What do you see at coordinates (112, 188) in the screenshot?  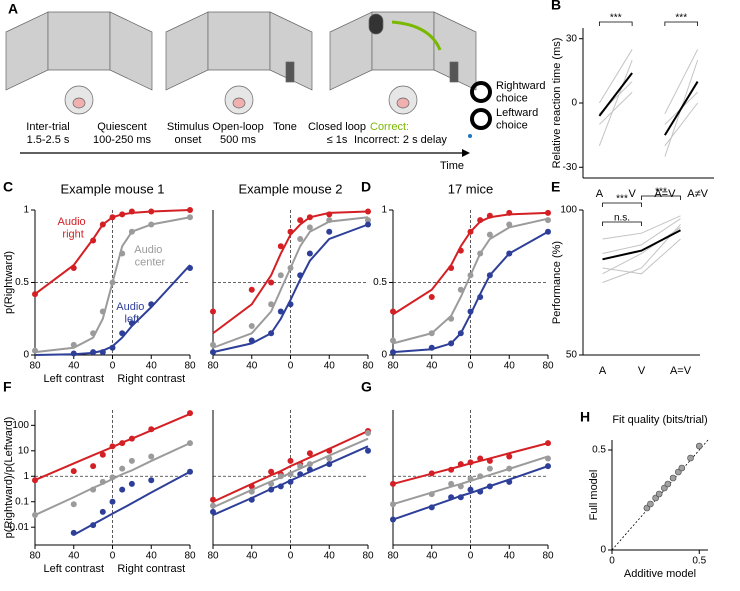 I see `chart-title: Example mouse 1` at bounding box center [112, 188].